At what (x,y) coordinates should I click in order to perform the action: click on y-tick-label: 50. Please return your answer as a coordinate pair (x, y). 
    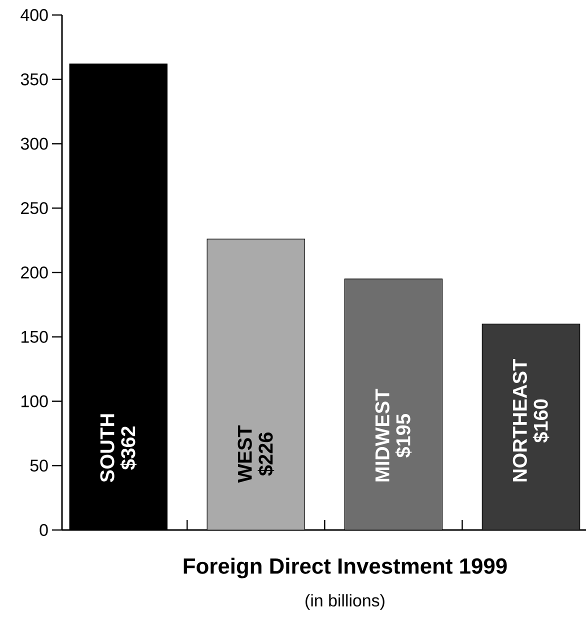
    Looking at the image, I should click on (39, 466).